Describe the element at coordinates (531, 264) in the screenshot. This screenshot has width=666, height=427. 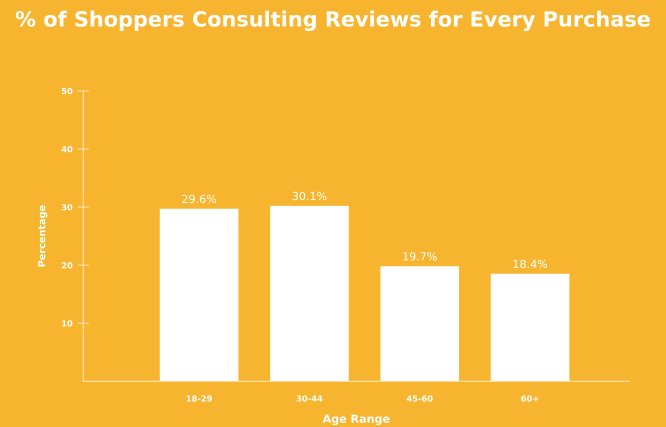
I see `data-label: 18.4%` at that location.